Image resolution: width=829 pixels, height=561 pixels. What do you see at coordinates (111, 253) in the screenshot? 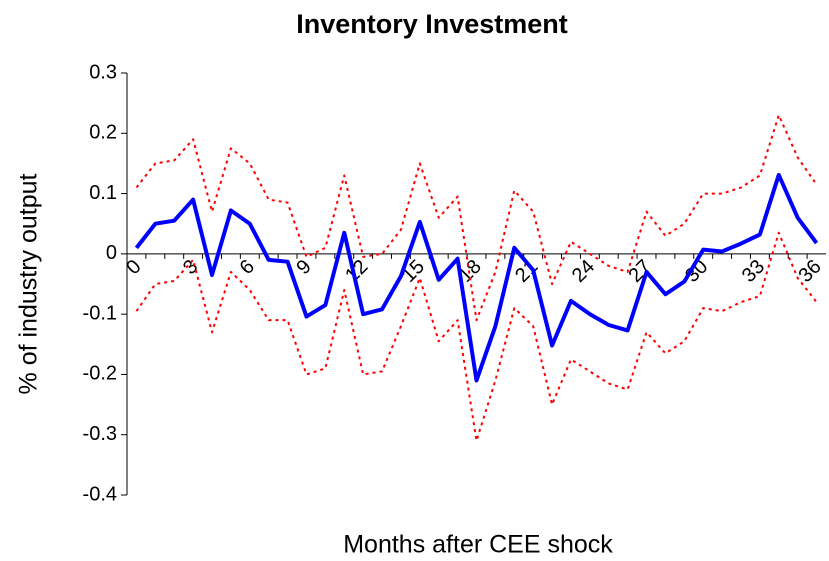
I see `y-tick-label: 0` at bounding box center [111, 253].